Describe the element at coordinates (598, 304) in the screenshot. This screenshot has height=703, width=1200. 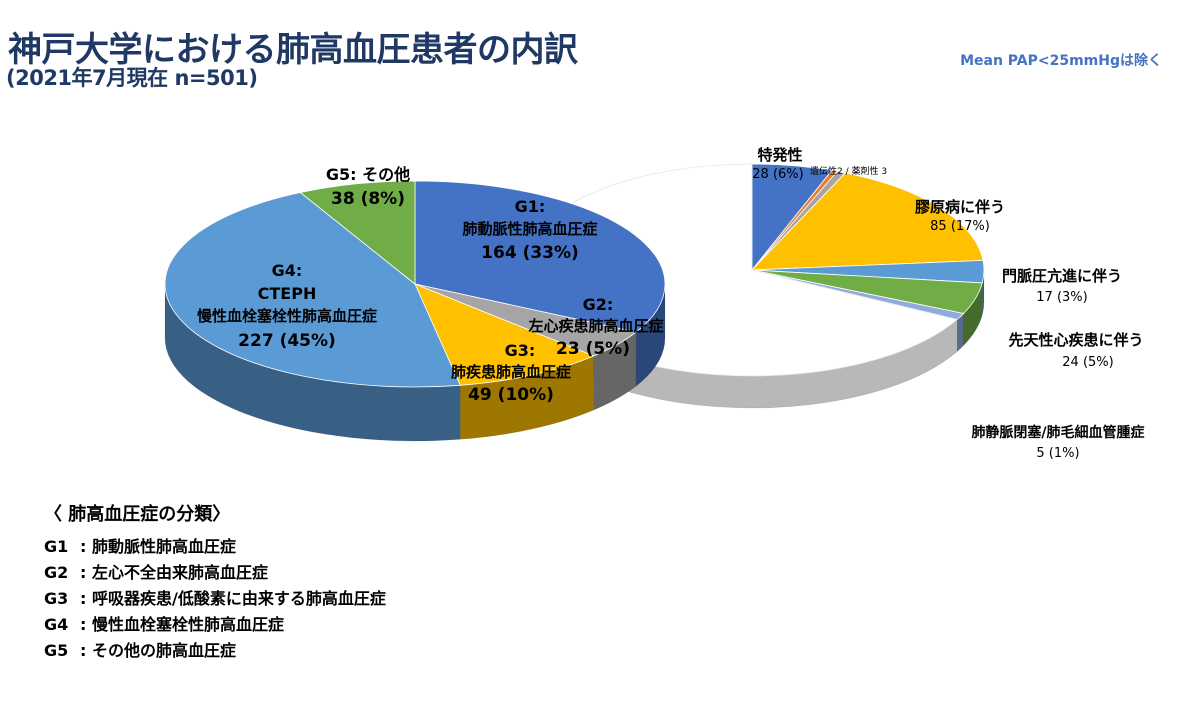
I see `label-g2-code: G2:` at that location.